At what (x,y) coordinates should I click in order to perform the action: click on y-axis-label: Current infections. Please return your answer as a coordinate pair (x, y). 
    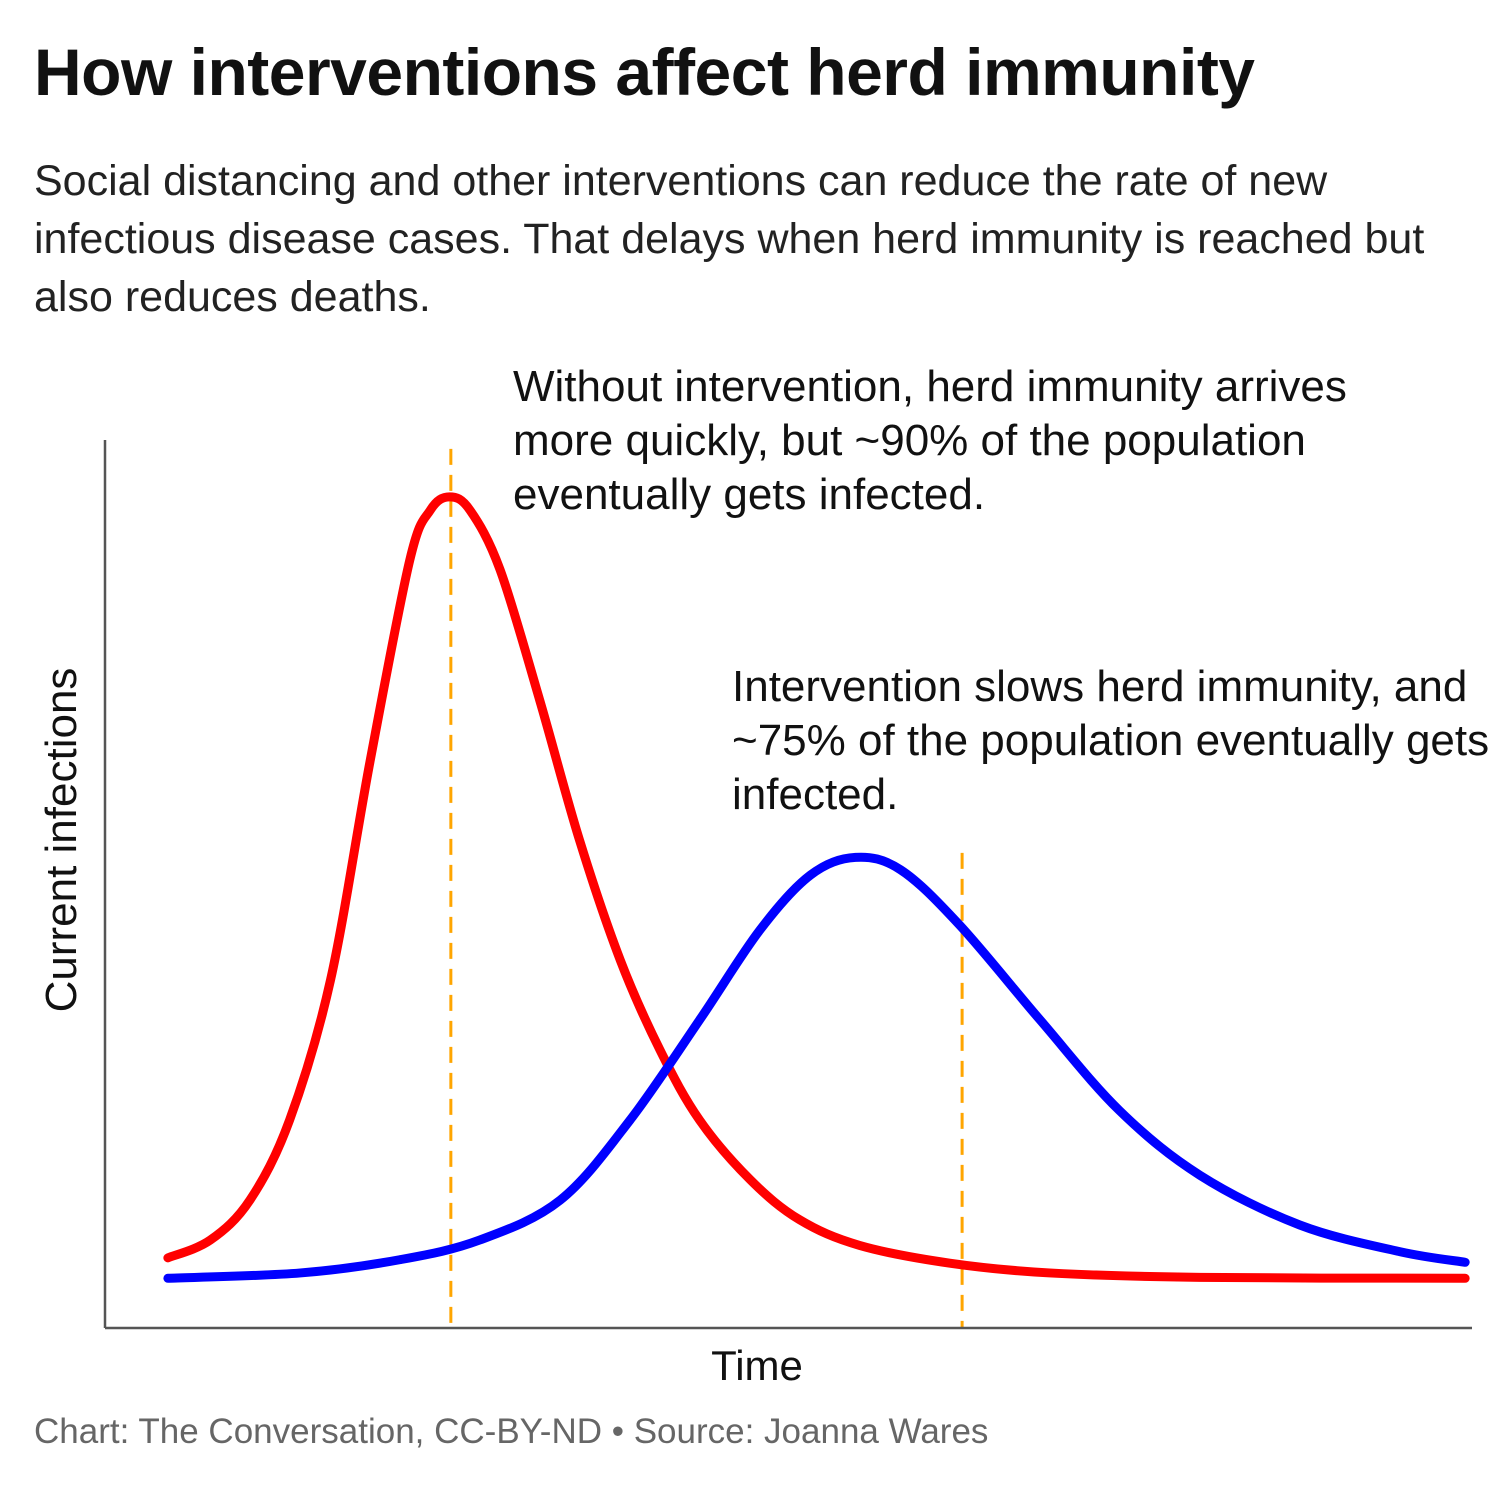
    Looking at the image, I should click on (61, 840).